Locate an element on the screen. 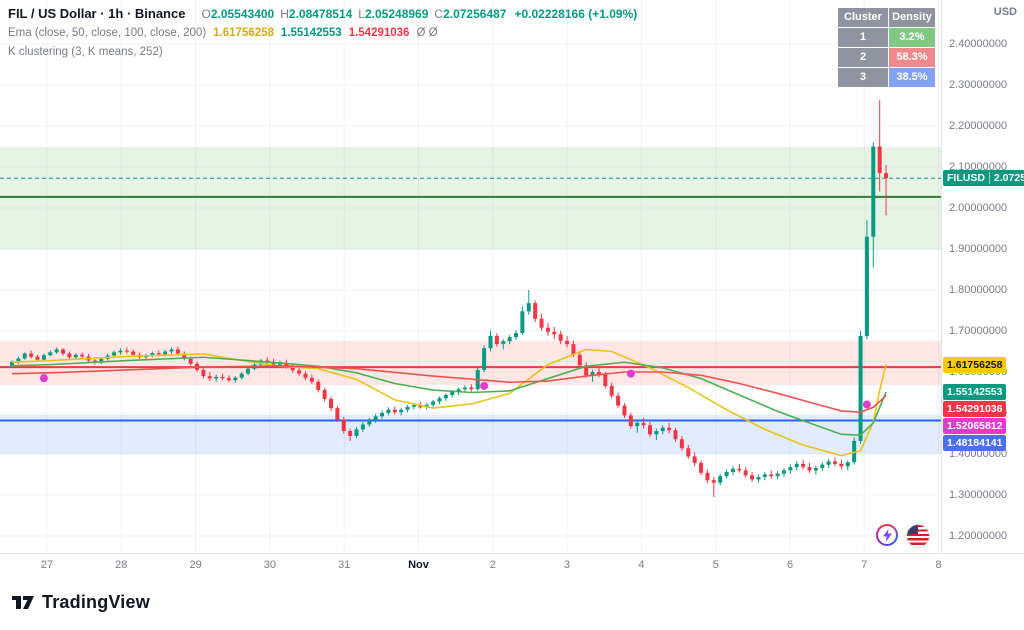 The image size is (1024, 630). ohlc-value: 2.07256487 is located at coordinates (475, 14).